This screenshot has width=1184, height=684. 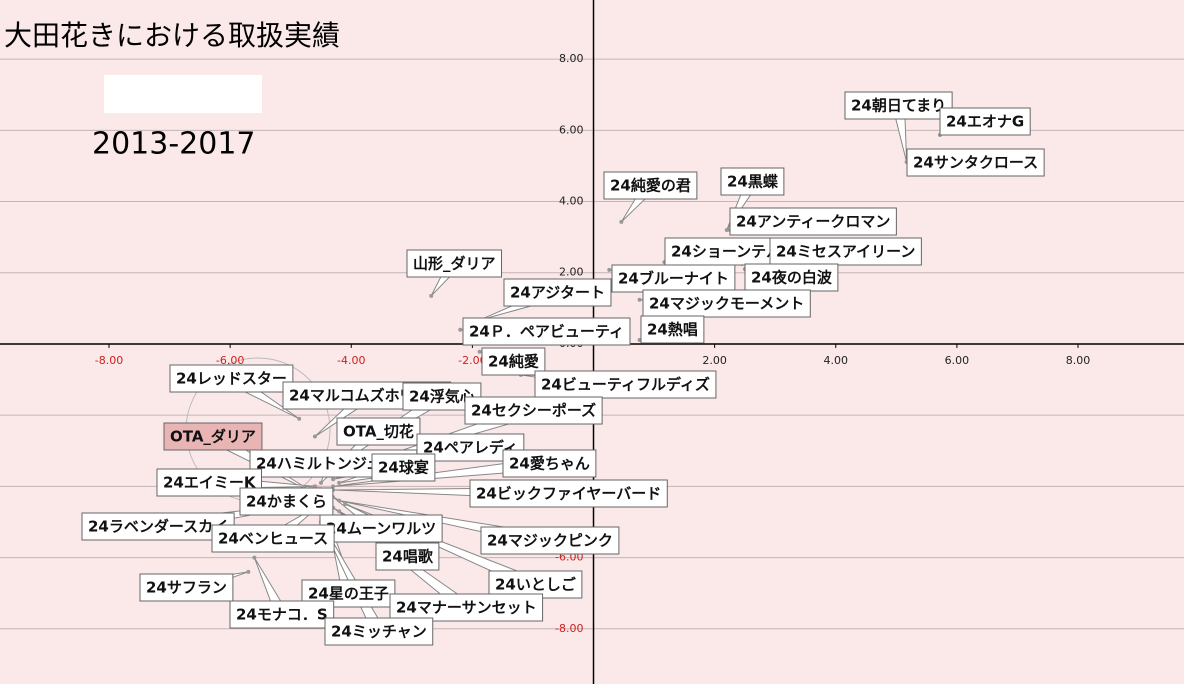 What do you see at coordinates (230, 360) in the screenshot?
I see `x-tick-label: -6.00` at bounding box center [230, 360].